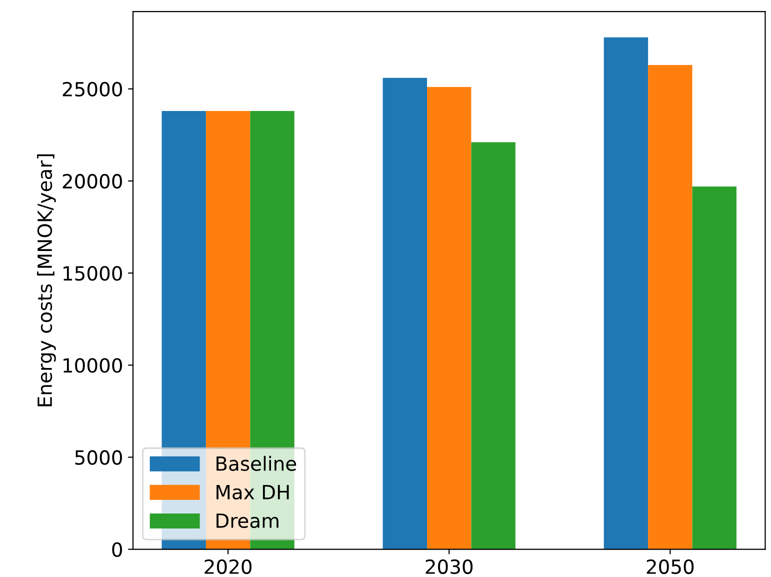 The image size is (771, 577). I want to click on y-tick-label: 10000, so click(93, 365).